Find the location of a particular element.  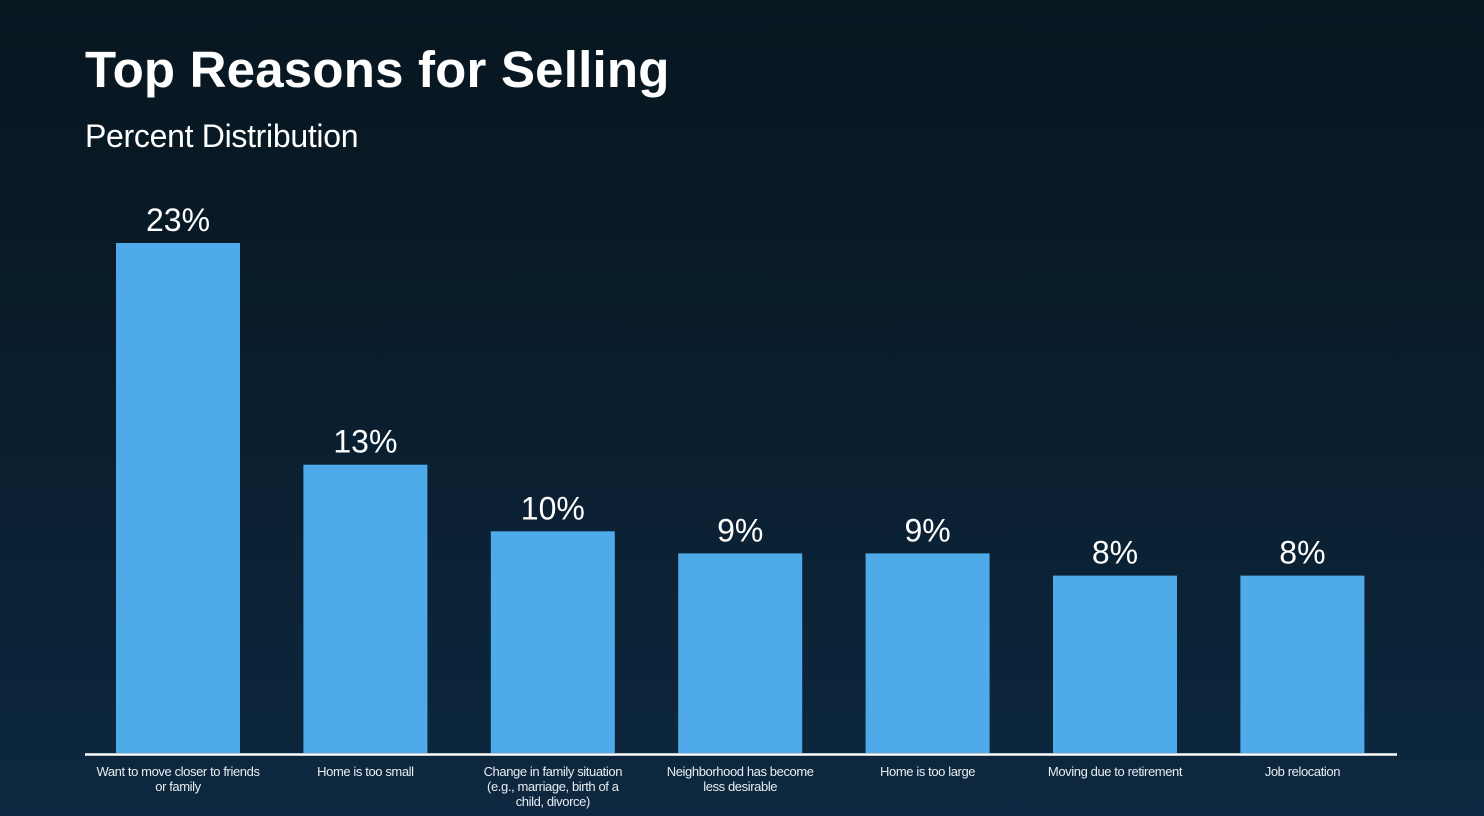

bar-value-label: 13% is located at coordinates (365, 442).